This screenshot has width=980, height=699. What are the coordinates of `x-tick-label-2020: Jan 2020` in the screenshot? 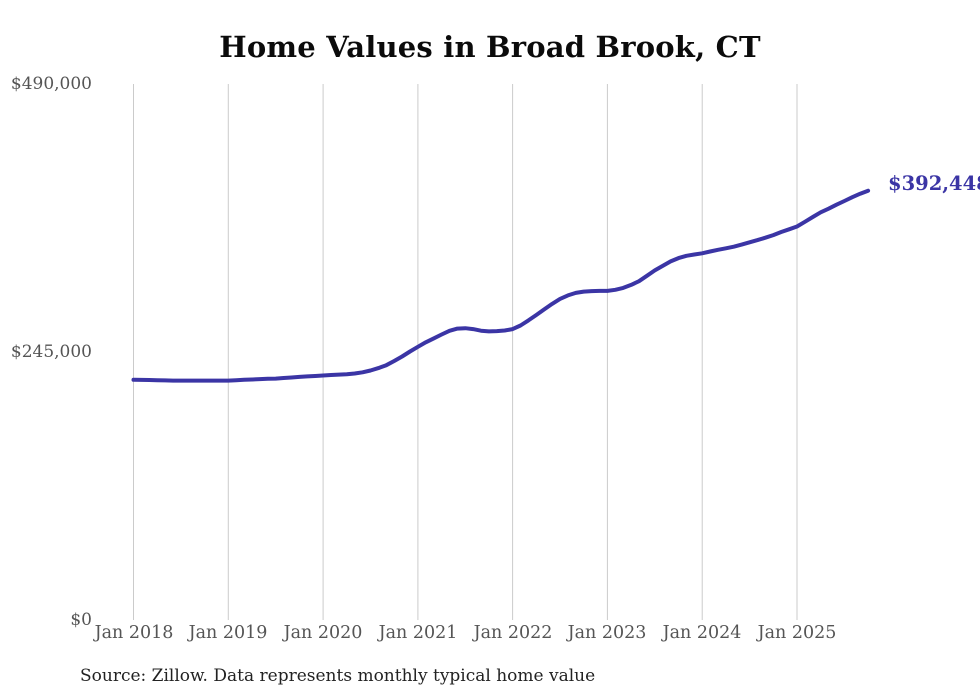 It's located at (323, 633).